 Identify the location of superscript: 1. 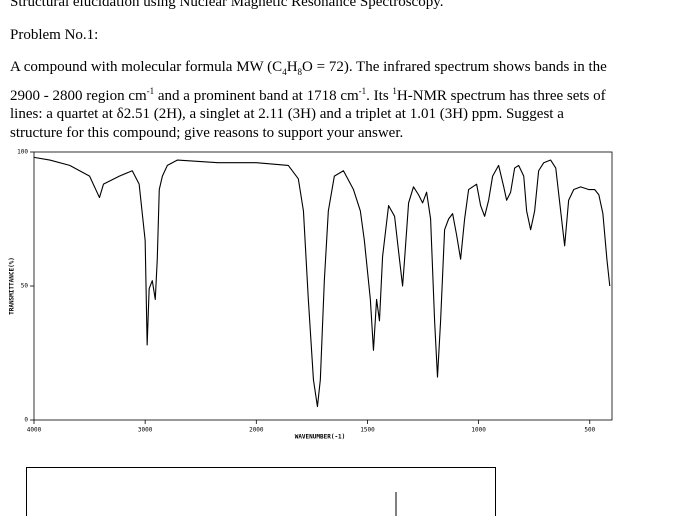
(394, 90).